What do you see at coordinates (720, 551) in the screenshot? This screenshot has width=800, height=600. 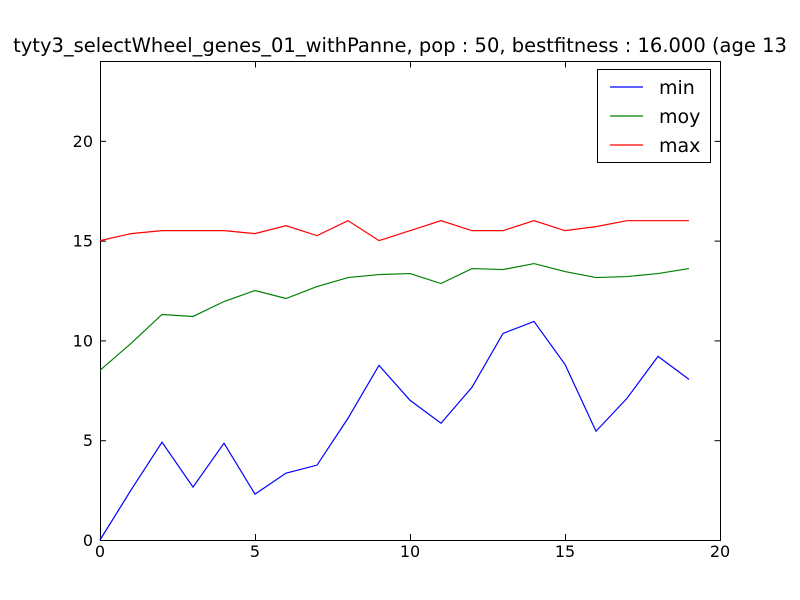 I see `x-tick-label: 20` at bounding box center [720, 551].